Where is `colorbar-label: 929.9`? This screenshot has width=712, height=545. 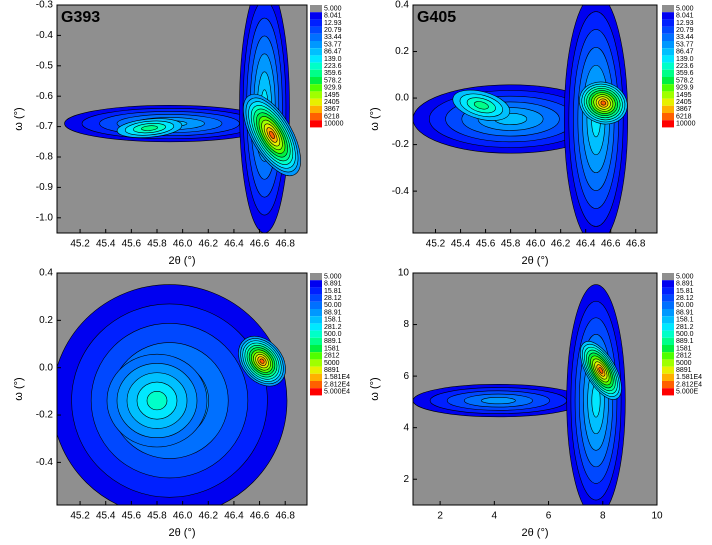
colorbar-label: 929.9 is located at coordinates (333, 88).